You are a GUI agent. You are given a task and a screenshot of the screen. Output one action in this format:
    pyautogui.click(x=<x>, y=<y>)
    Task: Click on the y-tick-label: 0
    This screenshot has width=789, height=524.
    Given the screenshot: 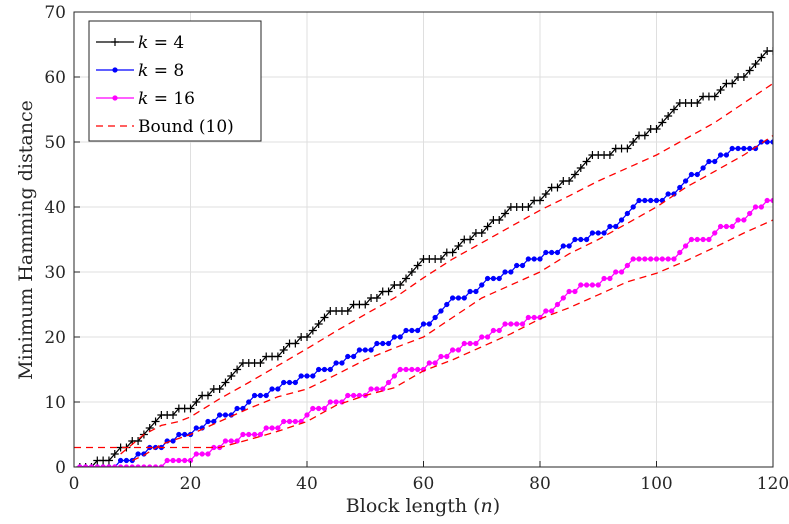 What is the action you would take?
    pyautogui.click(x=60, y=468)
    